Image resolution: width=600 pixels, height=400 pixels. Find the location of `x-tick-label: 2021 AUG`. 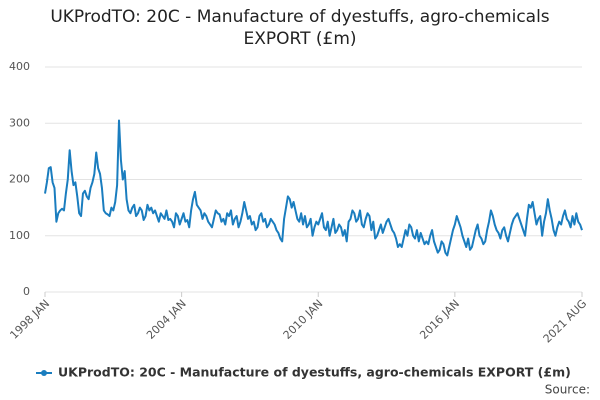

x-tick-label: 2021 AUG is located at coordinates (565, 321).